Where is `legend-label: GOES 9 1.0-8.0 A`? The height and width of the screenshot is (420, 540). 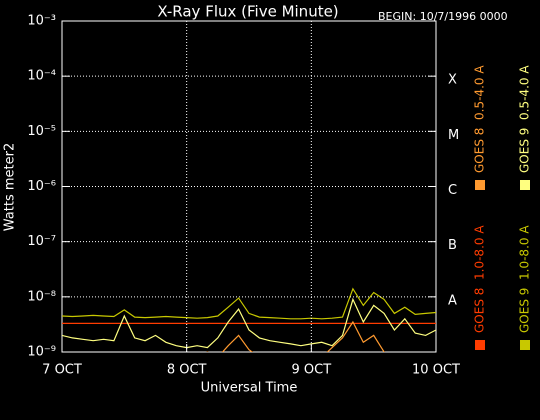 legend-label: GOES 9 1.0-8.0 A is located at coordinates (525, 279).